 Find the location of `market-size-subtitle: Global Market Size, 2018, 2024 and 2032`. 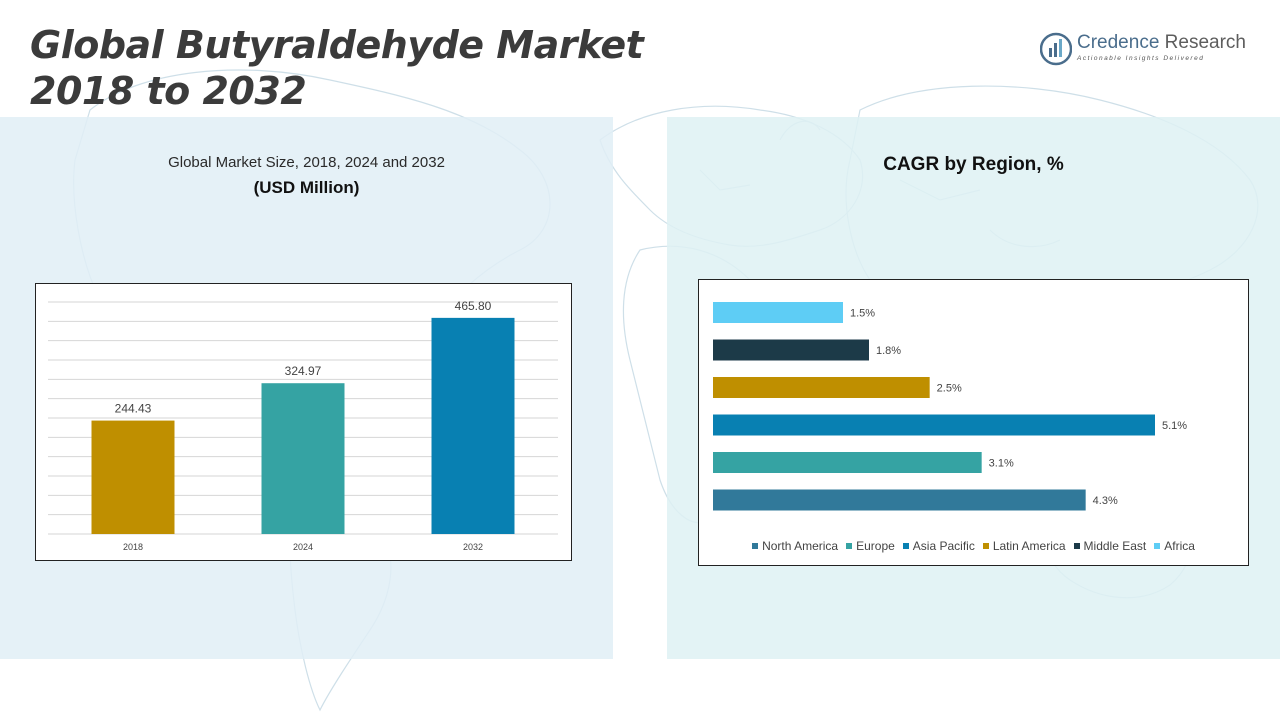

market-size-subtitle: Global Market Size, 2018, 2024 and 2032 is located at coordinates (306, 162).